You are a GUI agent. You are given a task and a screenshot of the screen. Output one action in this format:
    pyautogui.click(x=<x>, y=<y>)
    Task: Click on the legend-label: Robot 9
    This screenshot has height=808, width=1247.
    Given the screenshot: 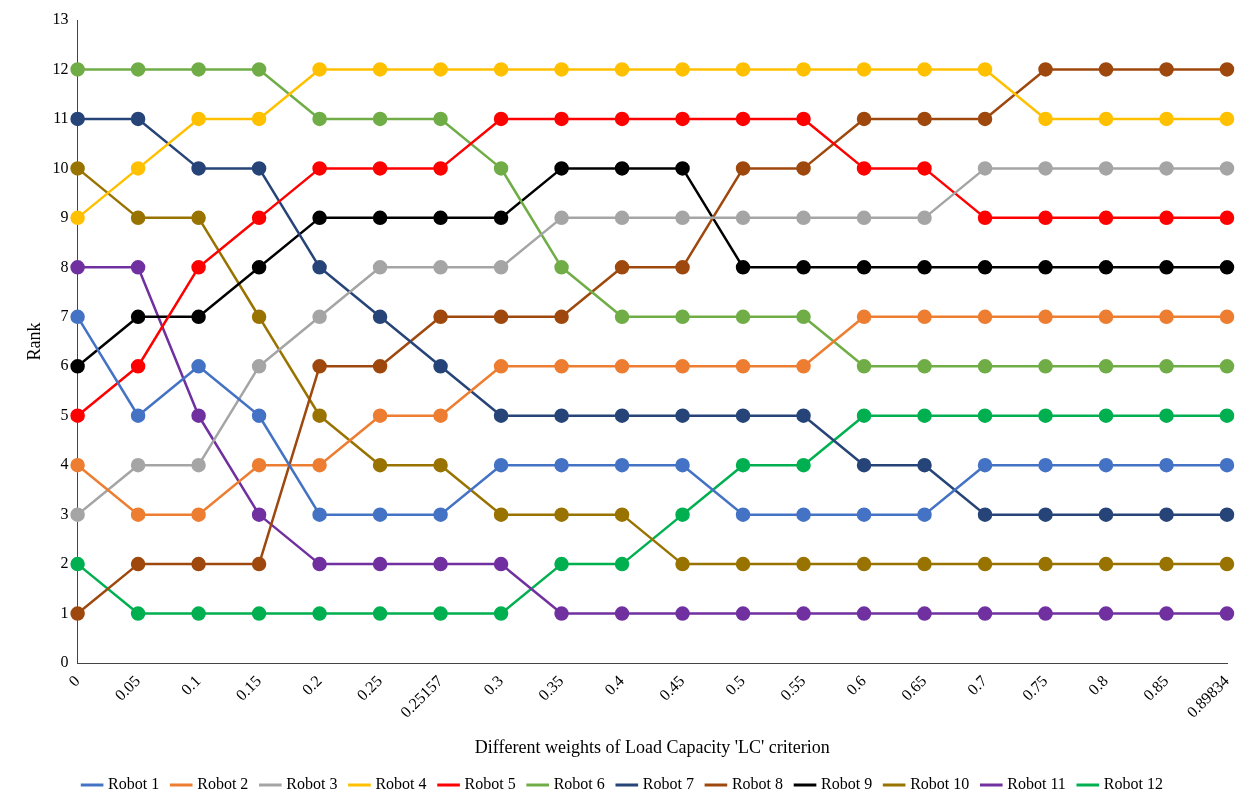 What is the action you would take?
    pyautogui.click(x=847, y=784)
    